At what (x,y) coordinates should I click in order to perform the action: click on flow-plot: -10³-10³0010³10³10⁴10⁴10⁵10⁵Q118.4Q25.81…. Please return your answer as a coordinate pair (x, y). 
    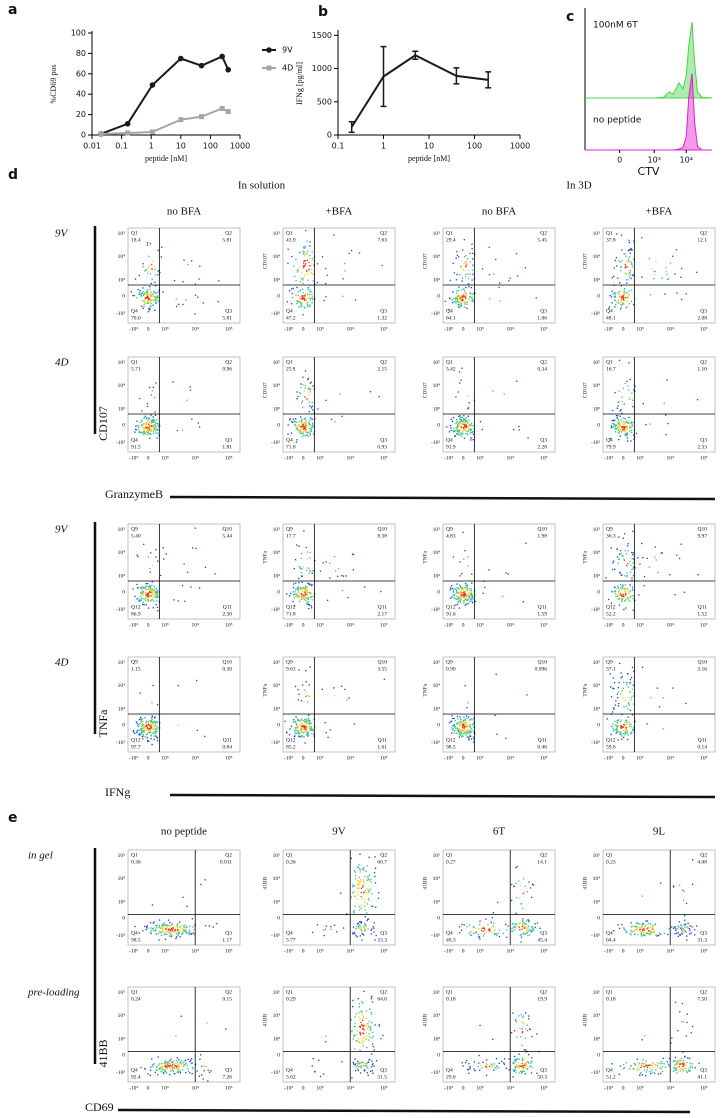
    Looking at the image, I should click on (178, 279).